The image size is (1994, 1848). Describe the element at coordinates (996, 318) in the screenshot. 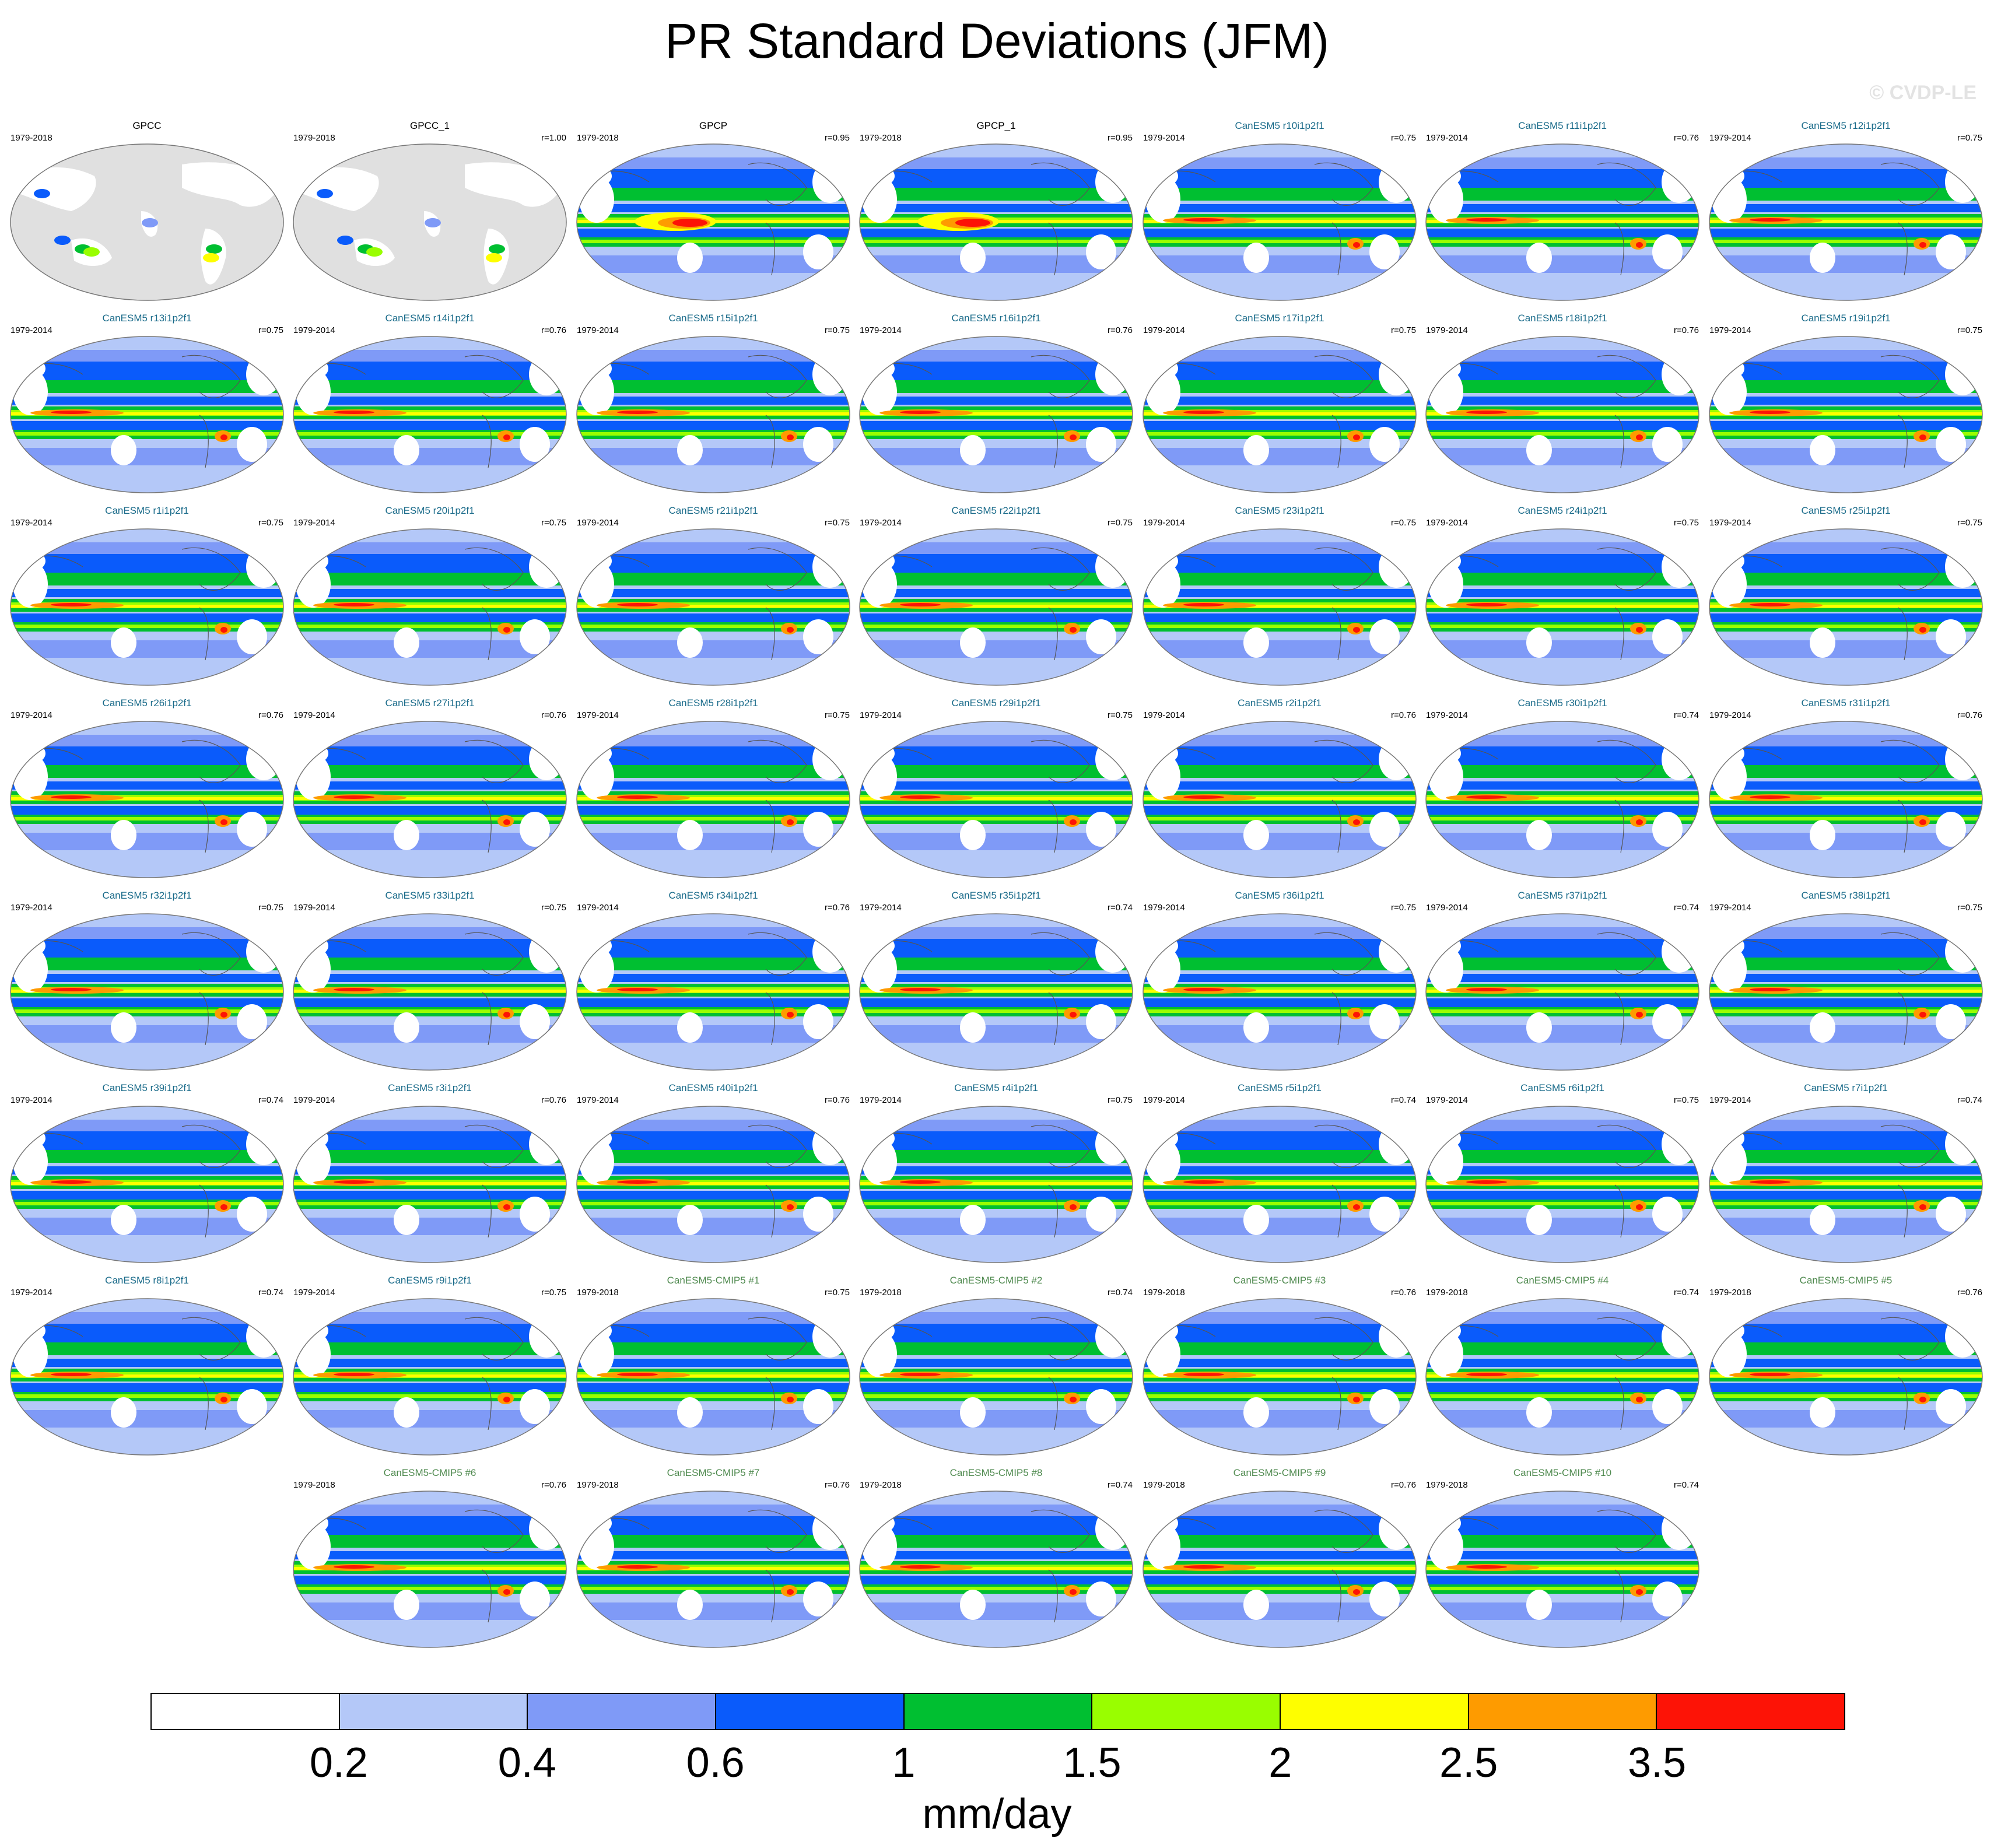

I see `panel-name: CanESM5 r16i1p2f1` at that location.